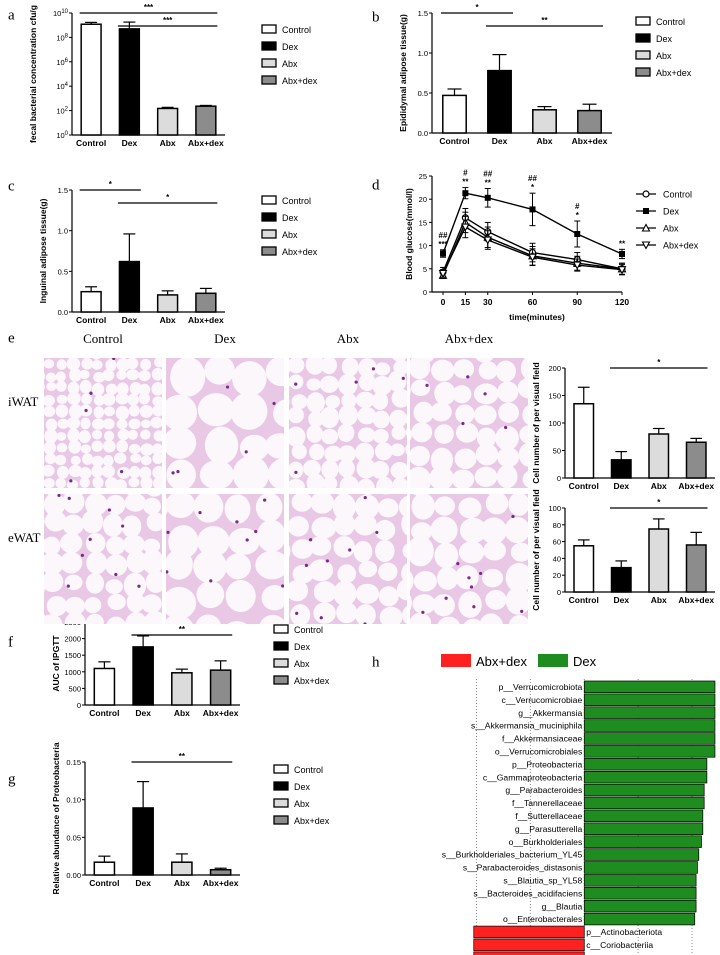 This screenshot has width=720, height=955. What do you see at coordinates (585, 661) in the screenshot?
I see `legend-label-h: Dex` at bounding box center [585, 661].